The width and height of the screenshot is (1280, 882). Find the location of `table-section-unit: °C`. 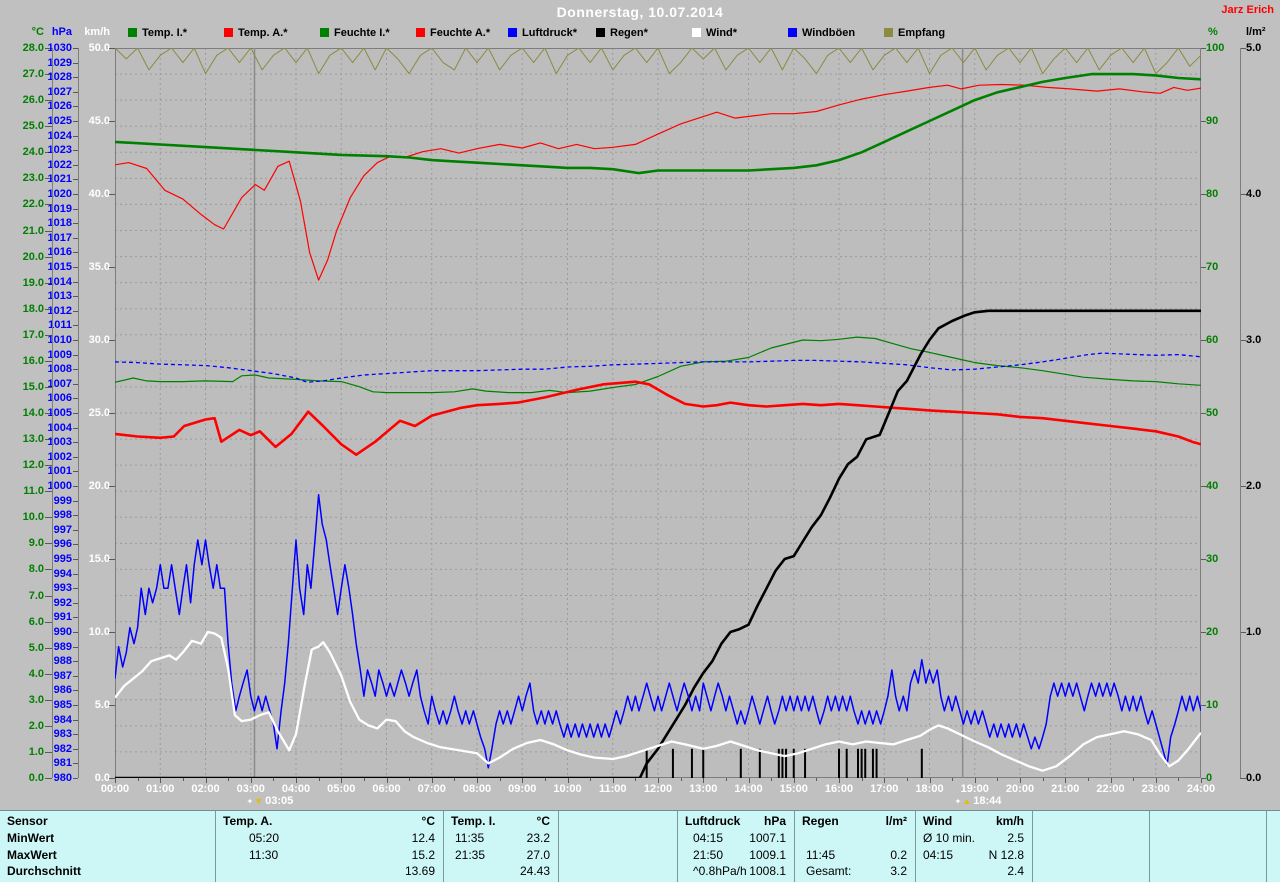

table-section-unit: °C is located at coordinates (428, 821).